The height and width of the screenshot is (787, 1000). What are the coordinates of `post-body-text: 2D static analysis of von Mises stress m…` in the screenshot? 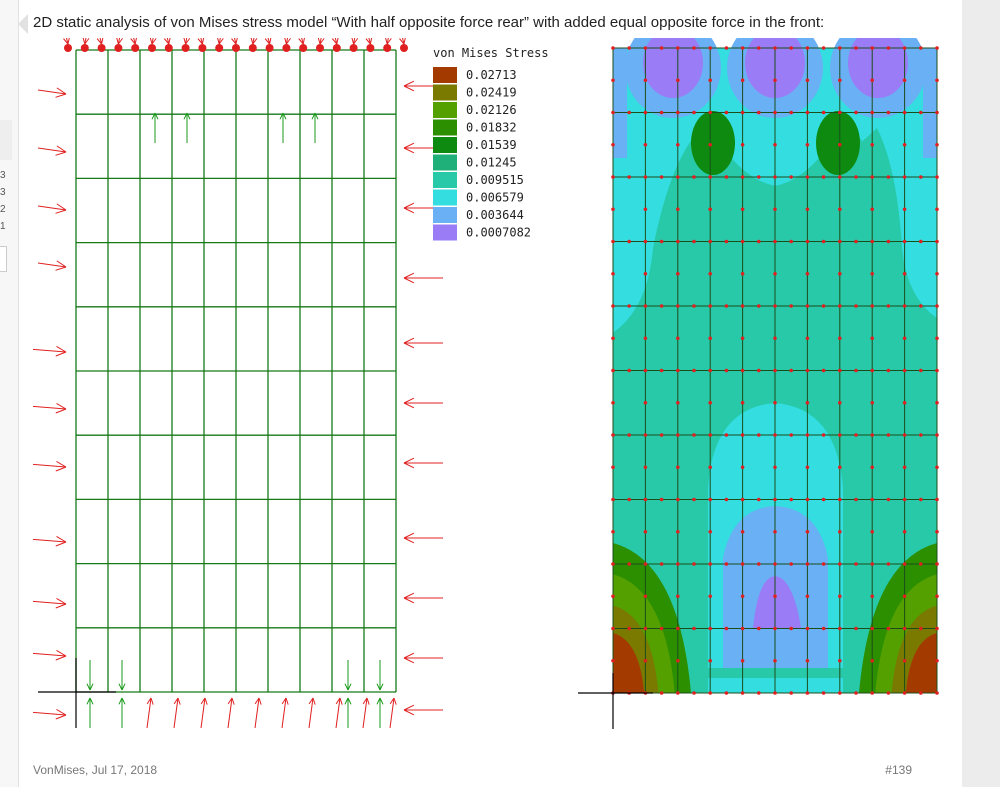 It's located at (429, 22).